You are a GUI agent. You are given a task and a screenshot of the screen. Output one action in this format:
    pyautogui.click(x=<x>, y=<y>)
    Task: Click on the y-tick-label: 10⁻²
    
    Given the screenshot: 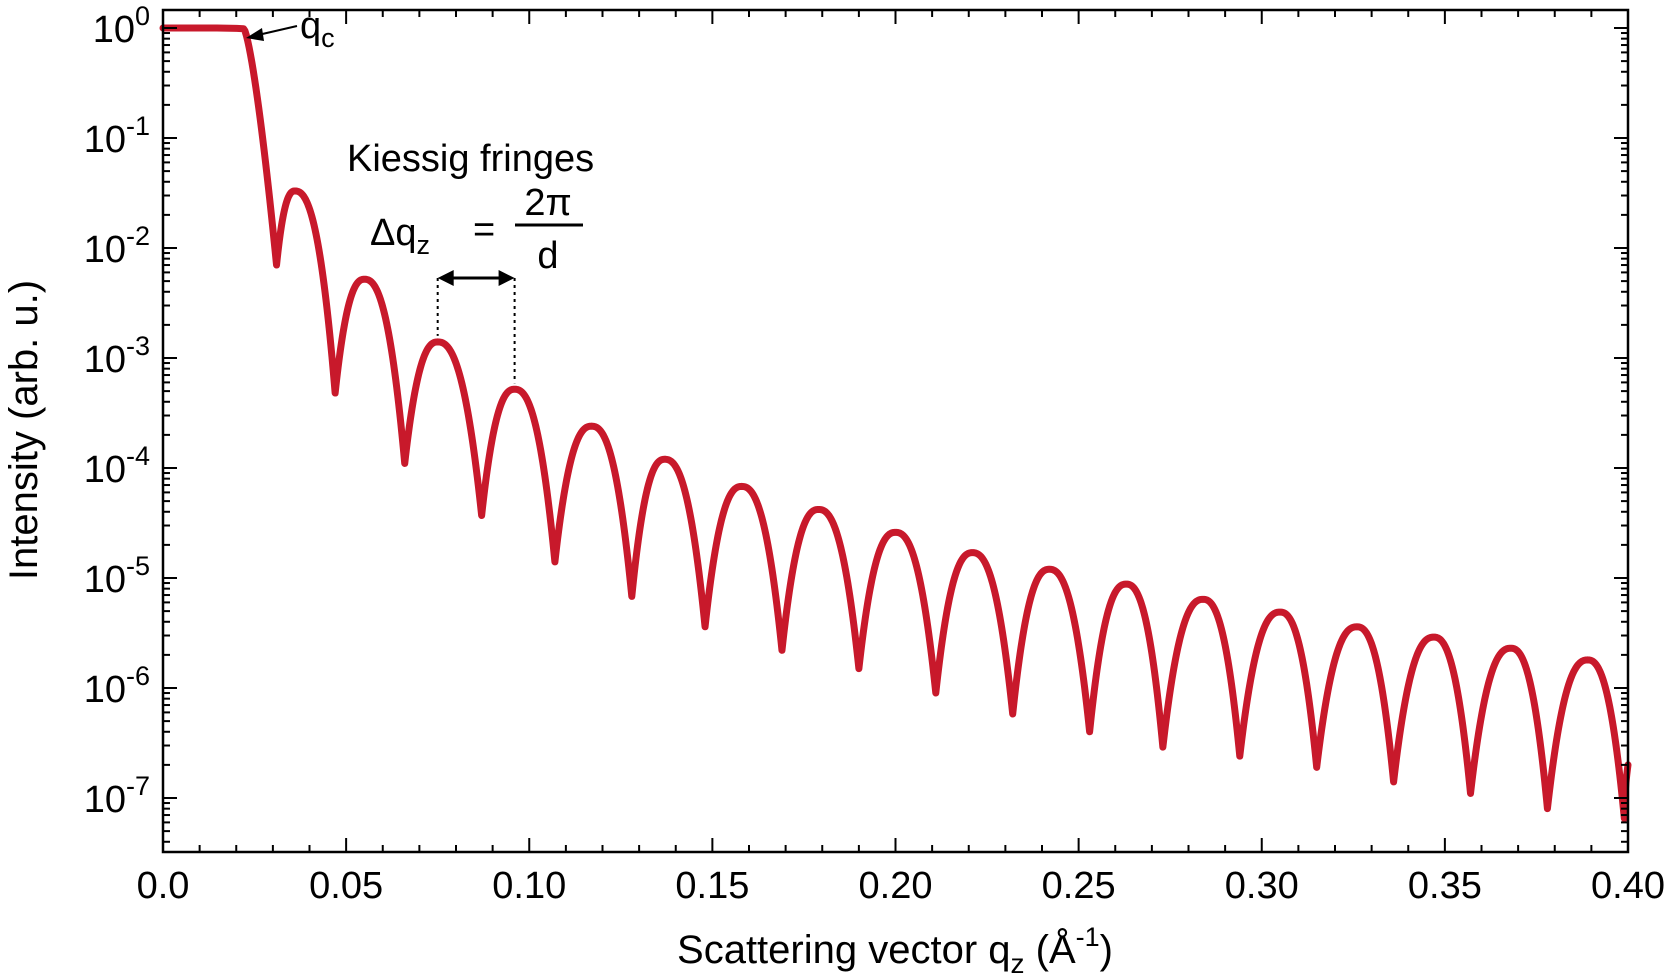 What is the action you would take?
    pyautogui.click(x=117, y=246)
    